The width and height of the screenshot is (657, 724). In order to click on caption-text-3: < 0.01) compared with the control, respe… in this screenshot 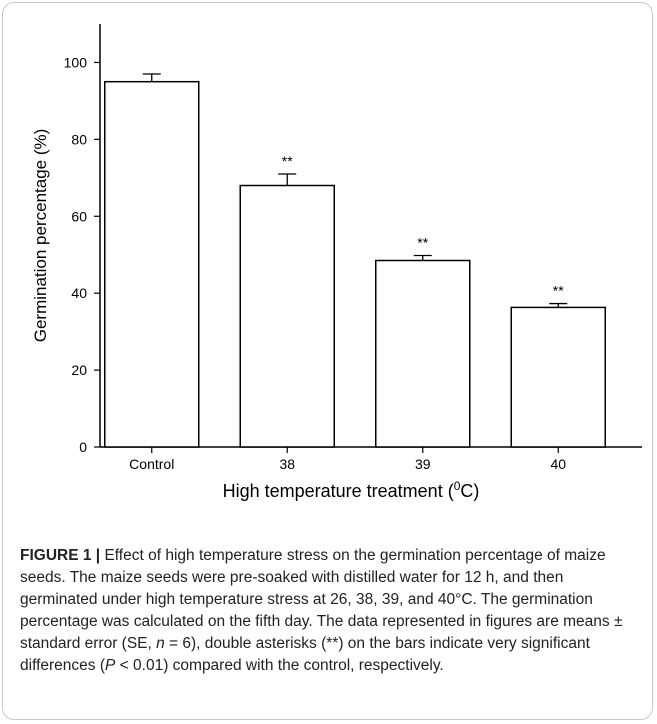, I will do `click(279, 665)`.